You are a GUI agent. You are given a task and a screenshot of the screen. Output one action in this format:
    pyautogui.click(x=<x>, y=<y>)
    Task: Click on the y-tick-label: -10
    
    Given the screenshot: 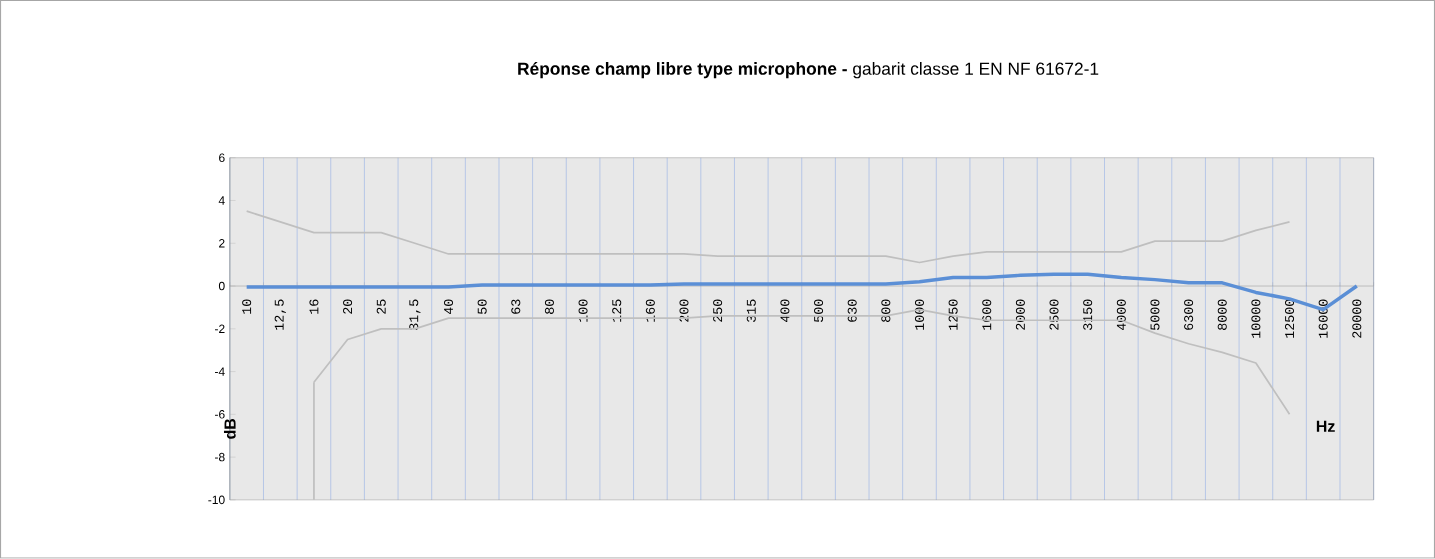 What is the action you would take?
    pyautogui.click(x=216, y=500)
    